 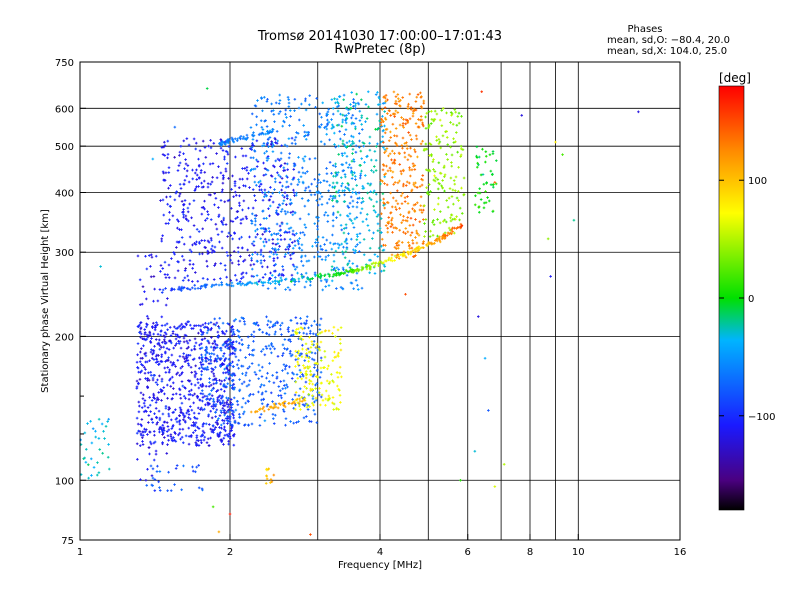 What do you see at coordinates (379, 36) in the screenshot?
I see `chart-title: Tromsø 20141030 17:00:00–17:01:43` at bounding box center [379, 36].